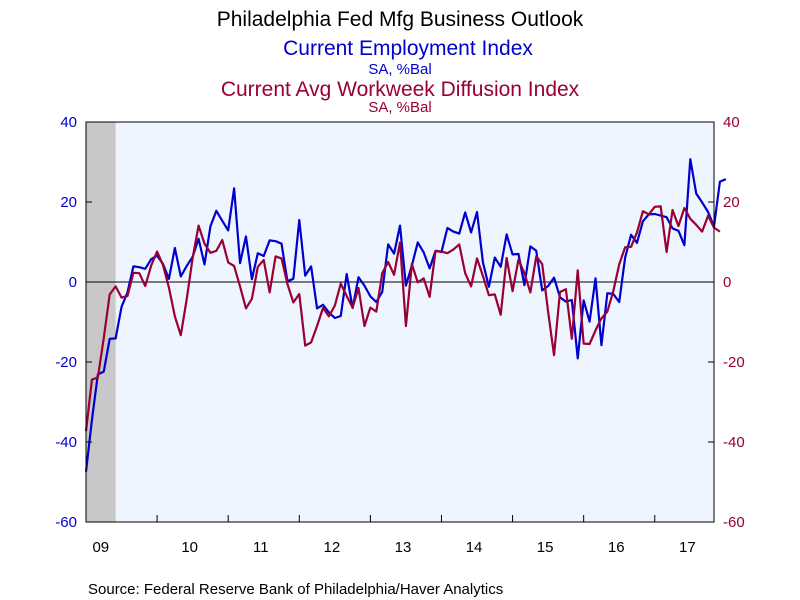 This screenshot has width=800, height=600. Describe the element at coordinates (399, 69) in the screenshot. I see `series-1-subtitle: SA, %Bal` at that location.